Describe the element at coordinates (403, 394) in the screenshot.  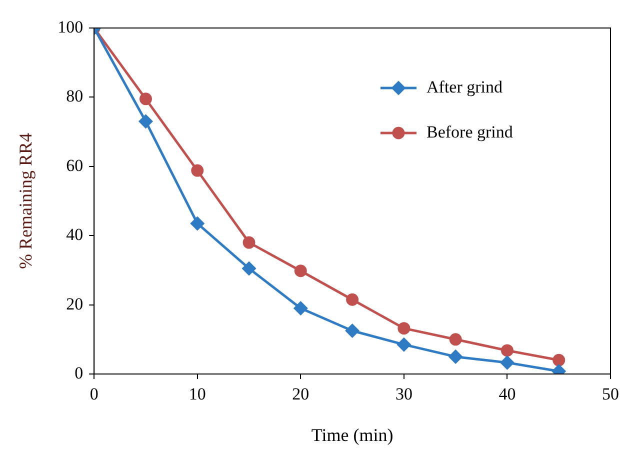
I see `x-tick-label: 30` at that location.